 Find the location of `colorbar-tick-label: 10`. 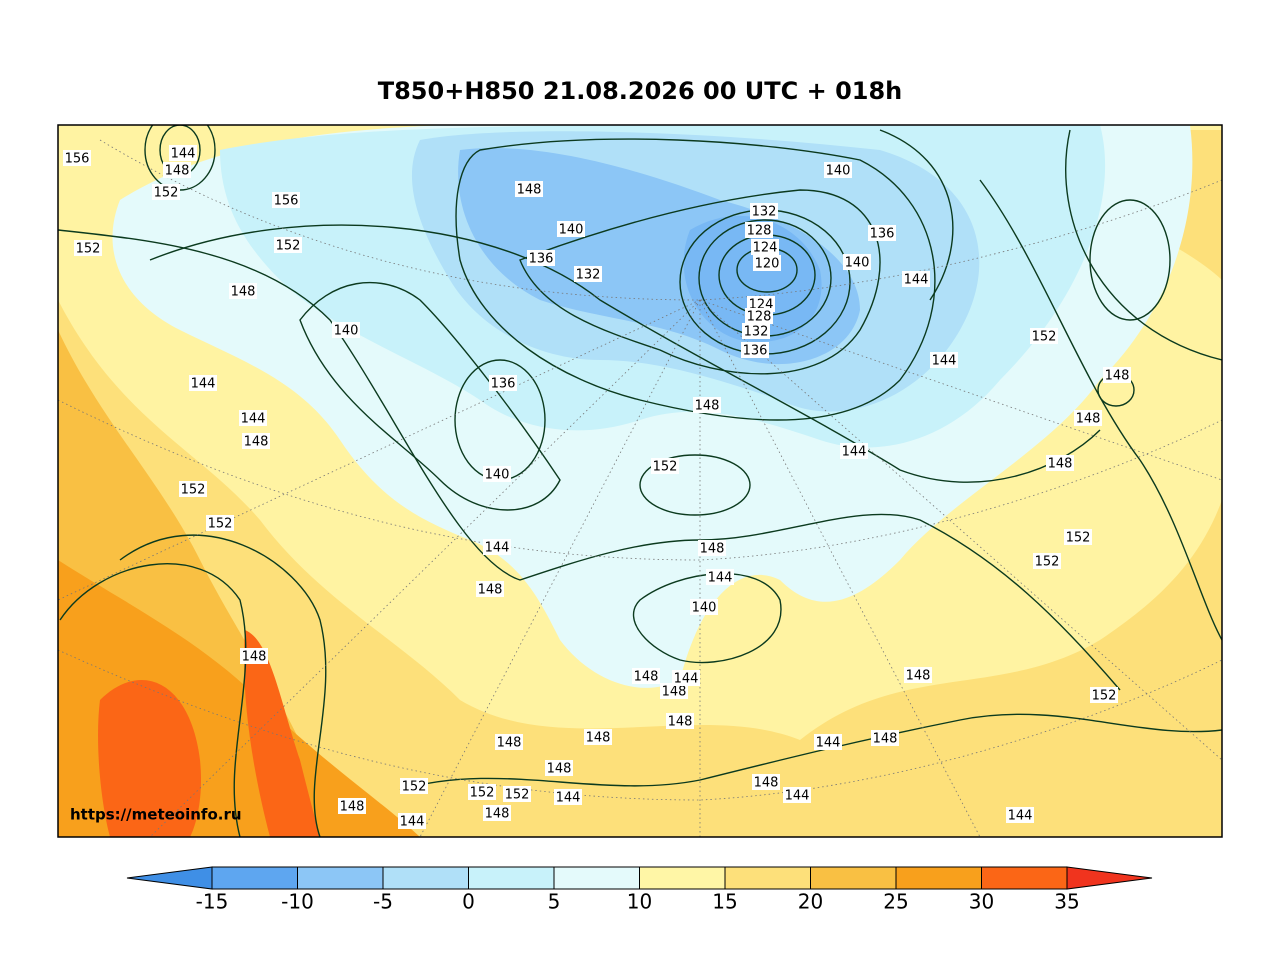

colorbar-tick-label: 10 is located at coordinates (639, 902).